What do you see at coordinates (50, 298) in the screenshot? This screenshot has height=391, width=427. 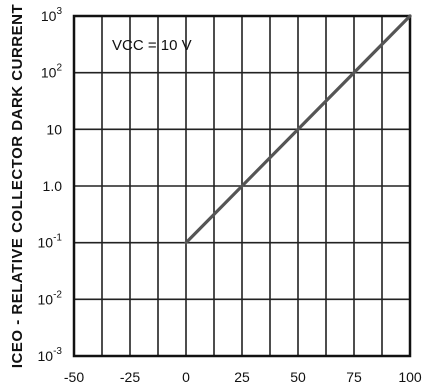 I see `y-tick-label: 10⁻²` at bounding box center [50, 298].